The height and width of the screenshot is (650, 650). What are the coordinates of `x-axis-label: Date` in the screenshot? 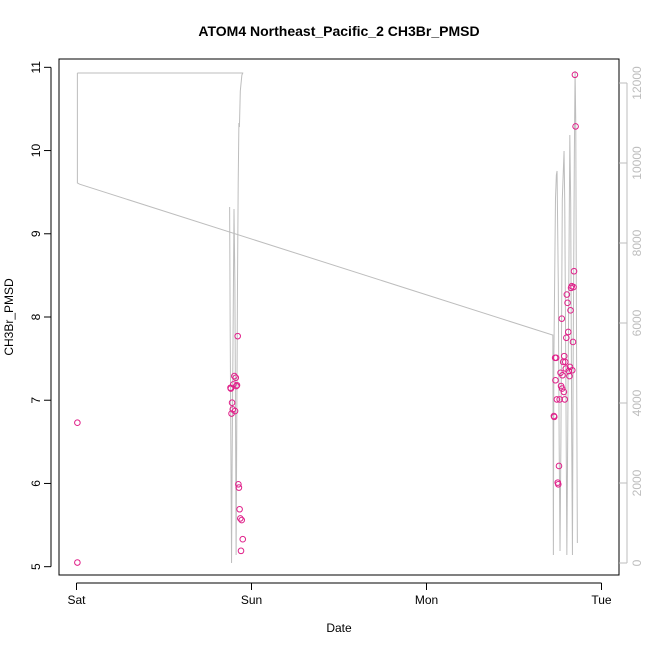 It's located at (339, 628).